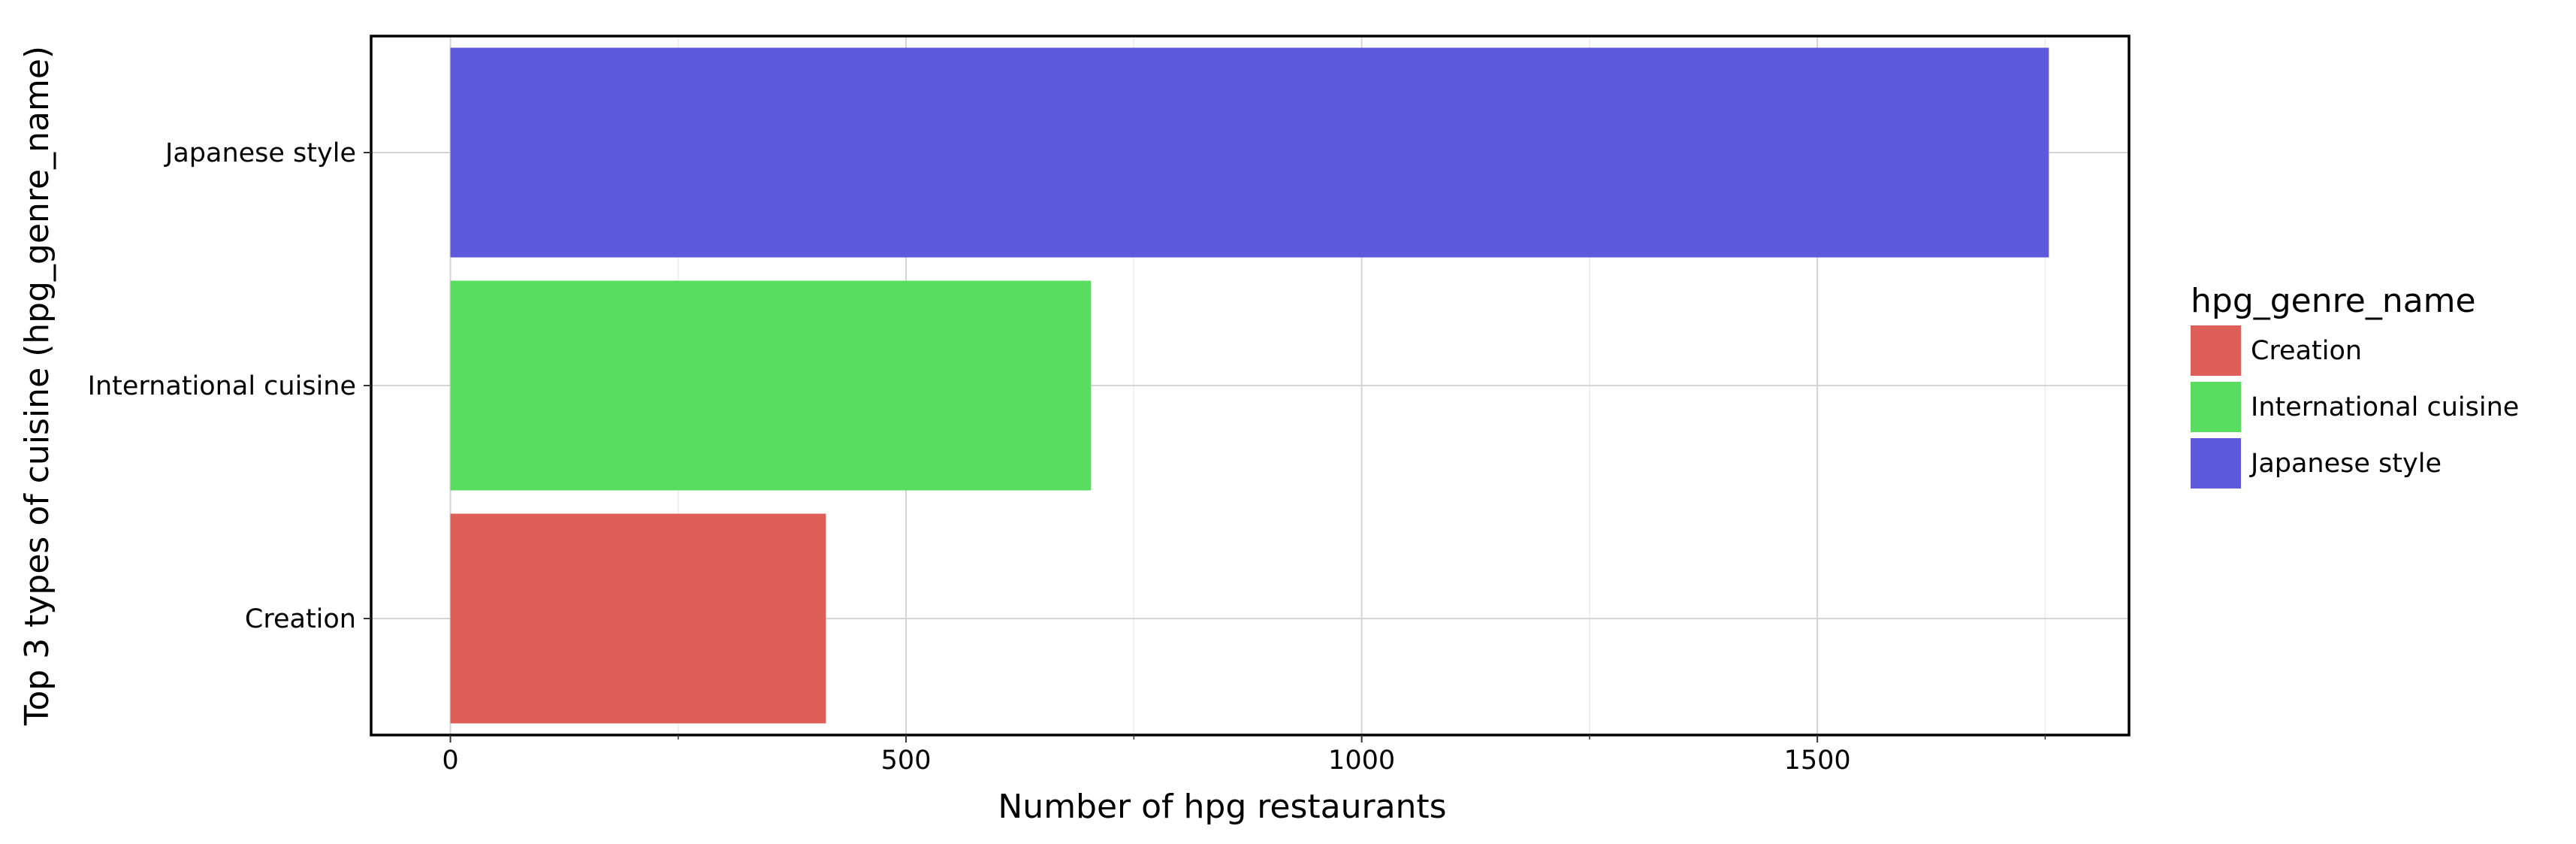  What do you see at coordinates (300, 619) in the screenshot?
I see `y-tick-label: Creation` at bounding box center [300, 619].